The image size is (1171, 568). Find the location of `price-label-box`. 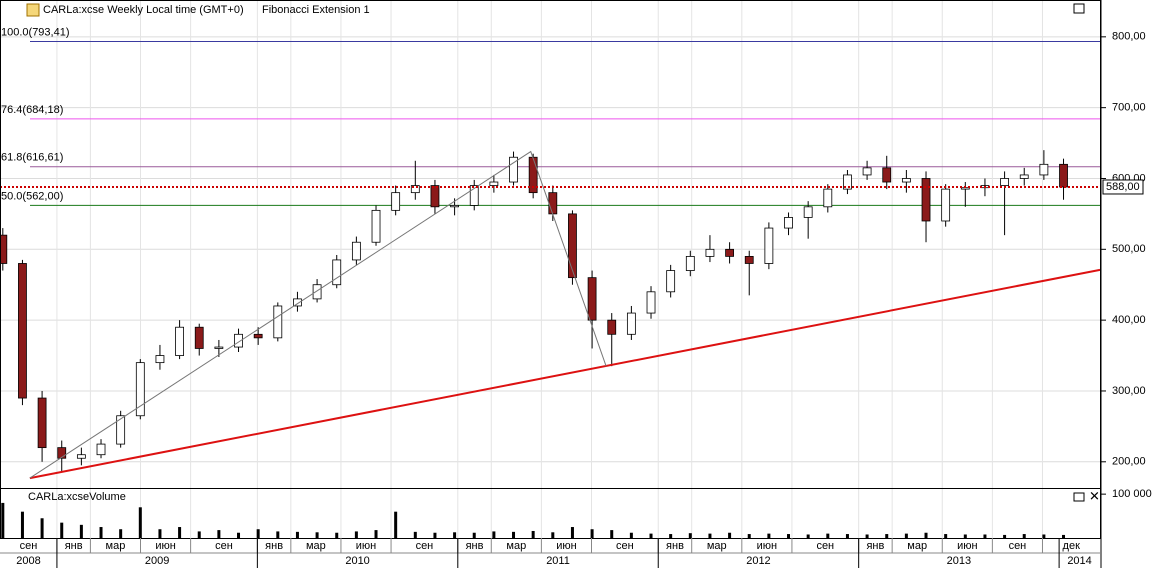

price-label-box is located at coordinates (1123, 187).